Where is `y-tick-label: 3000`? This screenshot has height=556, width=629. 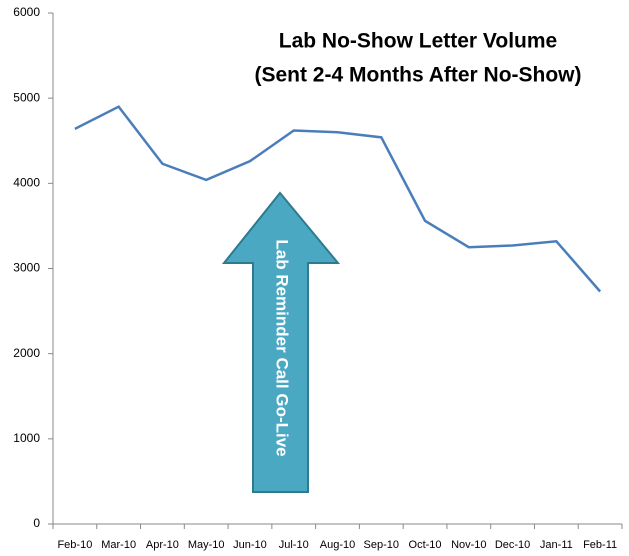
y-tick-label: 3000 is located at coordinates (26, 268).